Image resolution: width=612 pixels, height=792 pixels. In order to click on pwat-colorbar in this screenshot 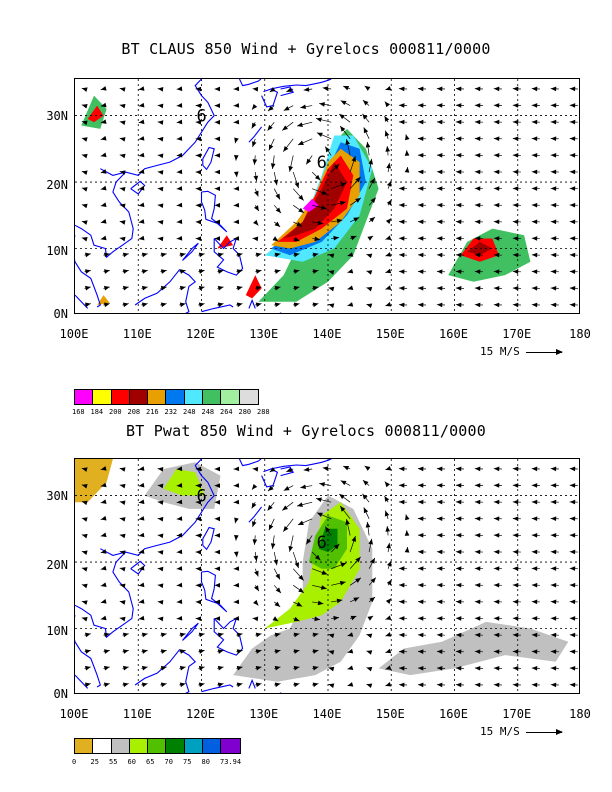, I will do `click(157, 746)`.